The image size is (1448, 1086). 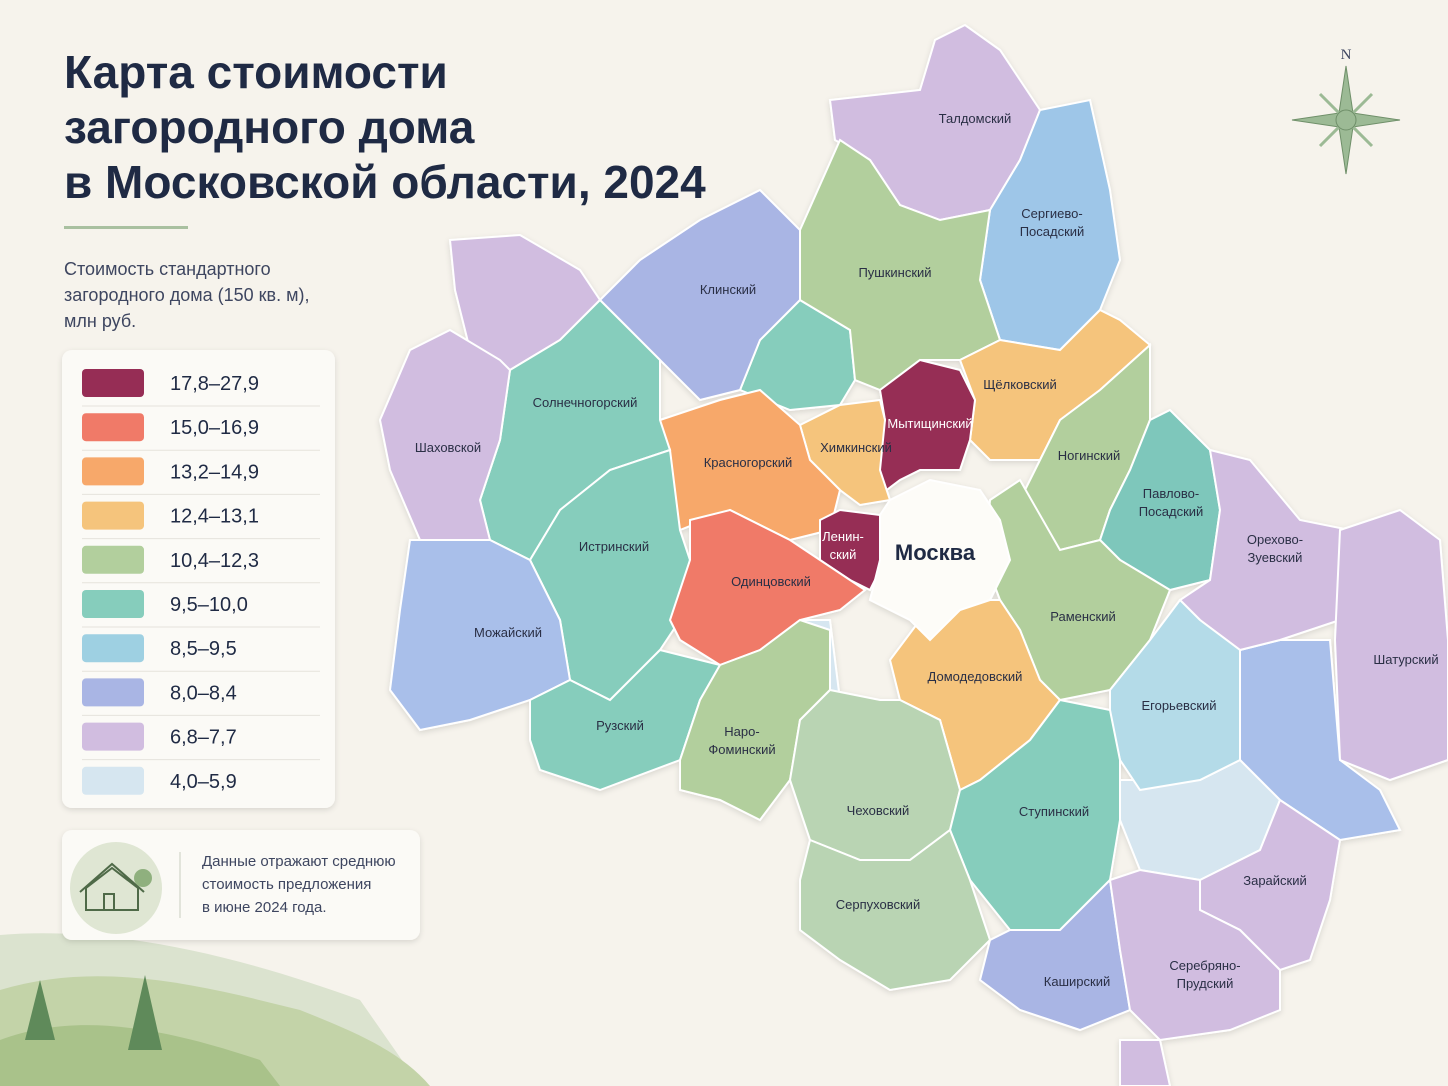 I want to click on region-label: Химкинский, so click(x=856, y=447).